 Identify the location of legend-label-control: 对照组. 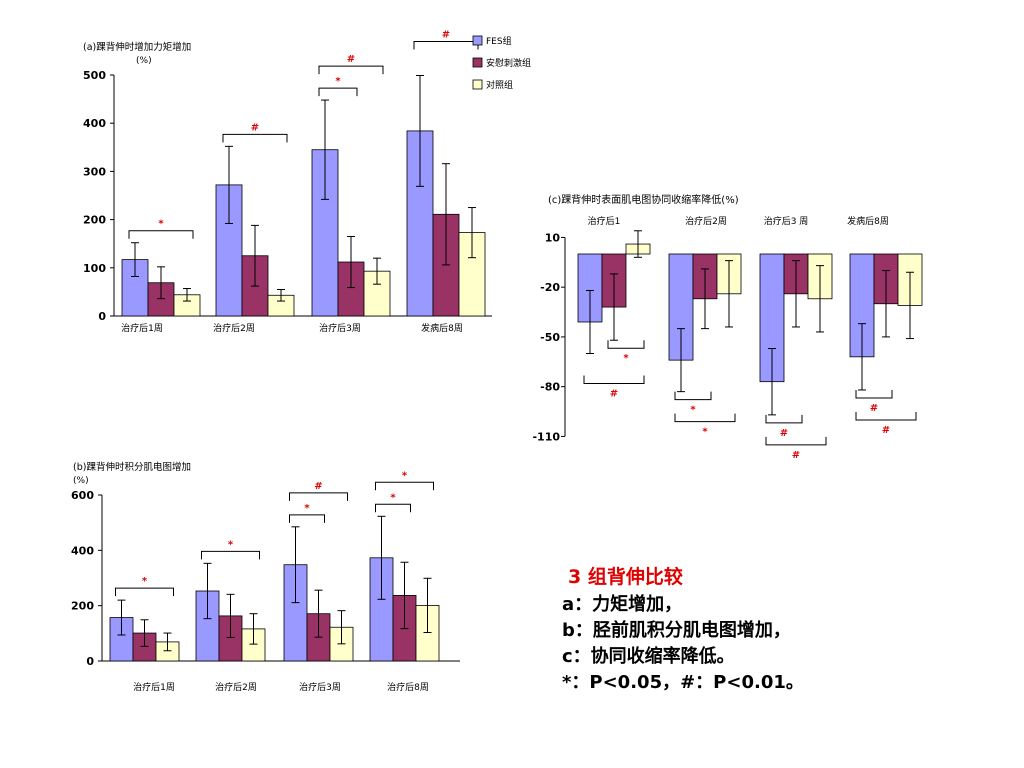
(499, 85).